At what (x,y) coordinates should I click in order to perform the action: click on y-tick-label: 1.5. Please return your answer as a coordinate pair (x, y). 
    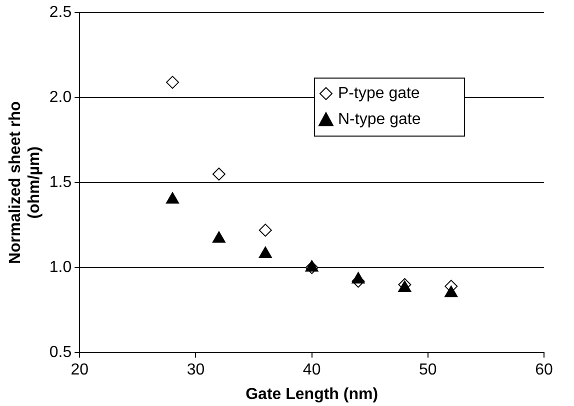
    Looking at the image, I should click on (60, 183).